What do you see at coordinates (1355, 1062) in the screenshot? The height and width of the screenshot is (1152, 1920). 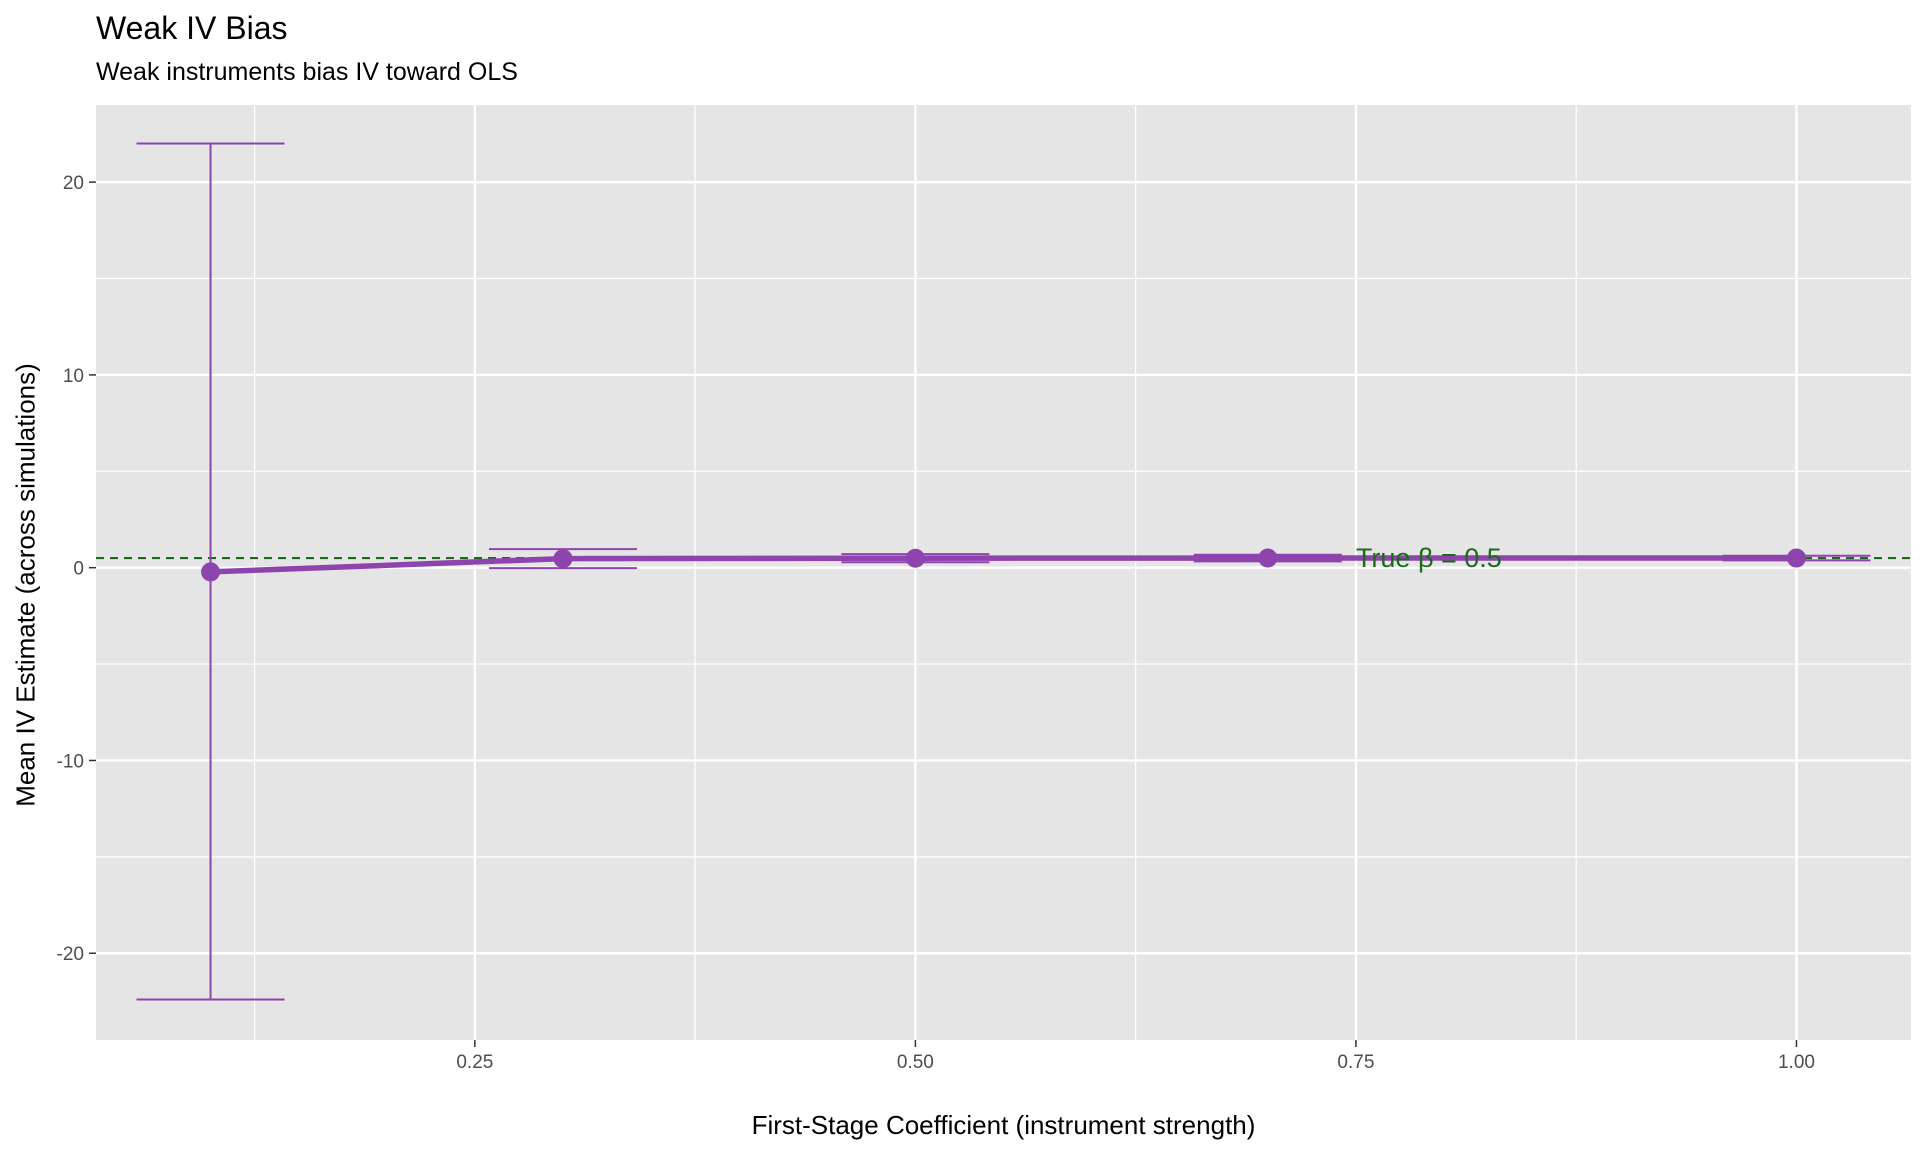 I see `x-tick-label: 0.75` at bounding box center [1355, 1062].